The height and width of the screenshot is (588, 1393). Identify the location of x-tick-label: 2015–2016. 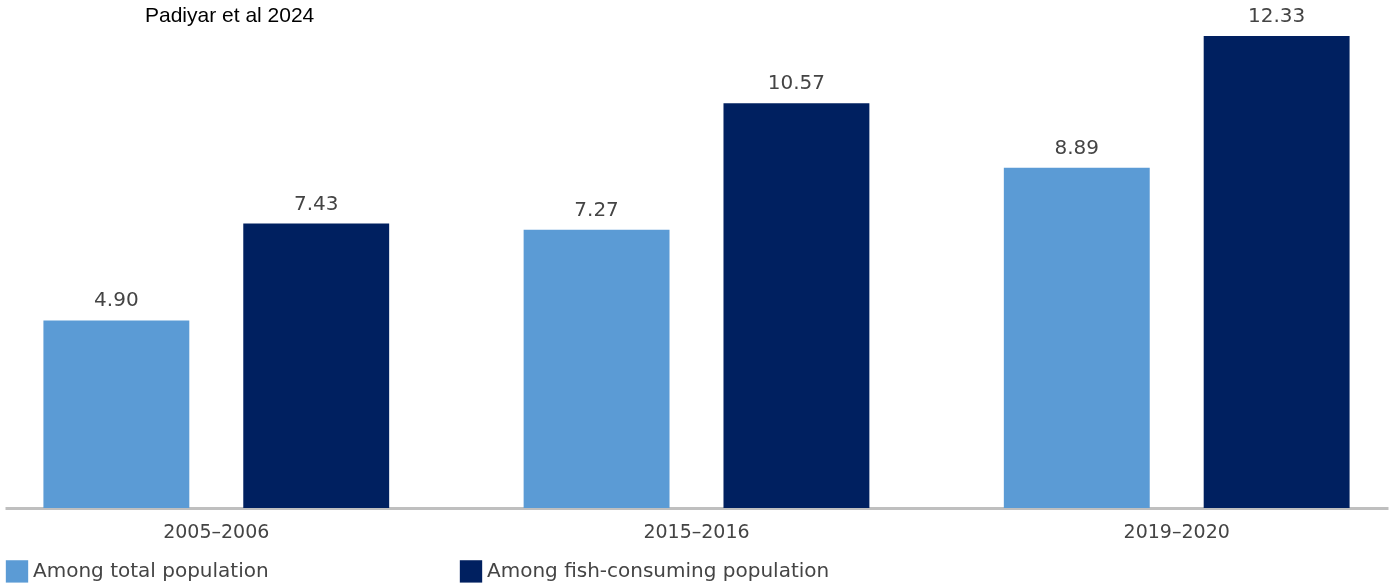
(696, 530).